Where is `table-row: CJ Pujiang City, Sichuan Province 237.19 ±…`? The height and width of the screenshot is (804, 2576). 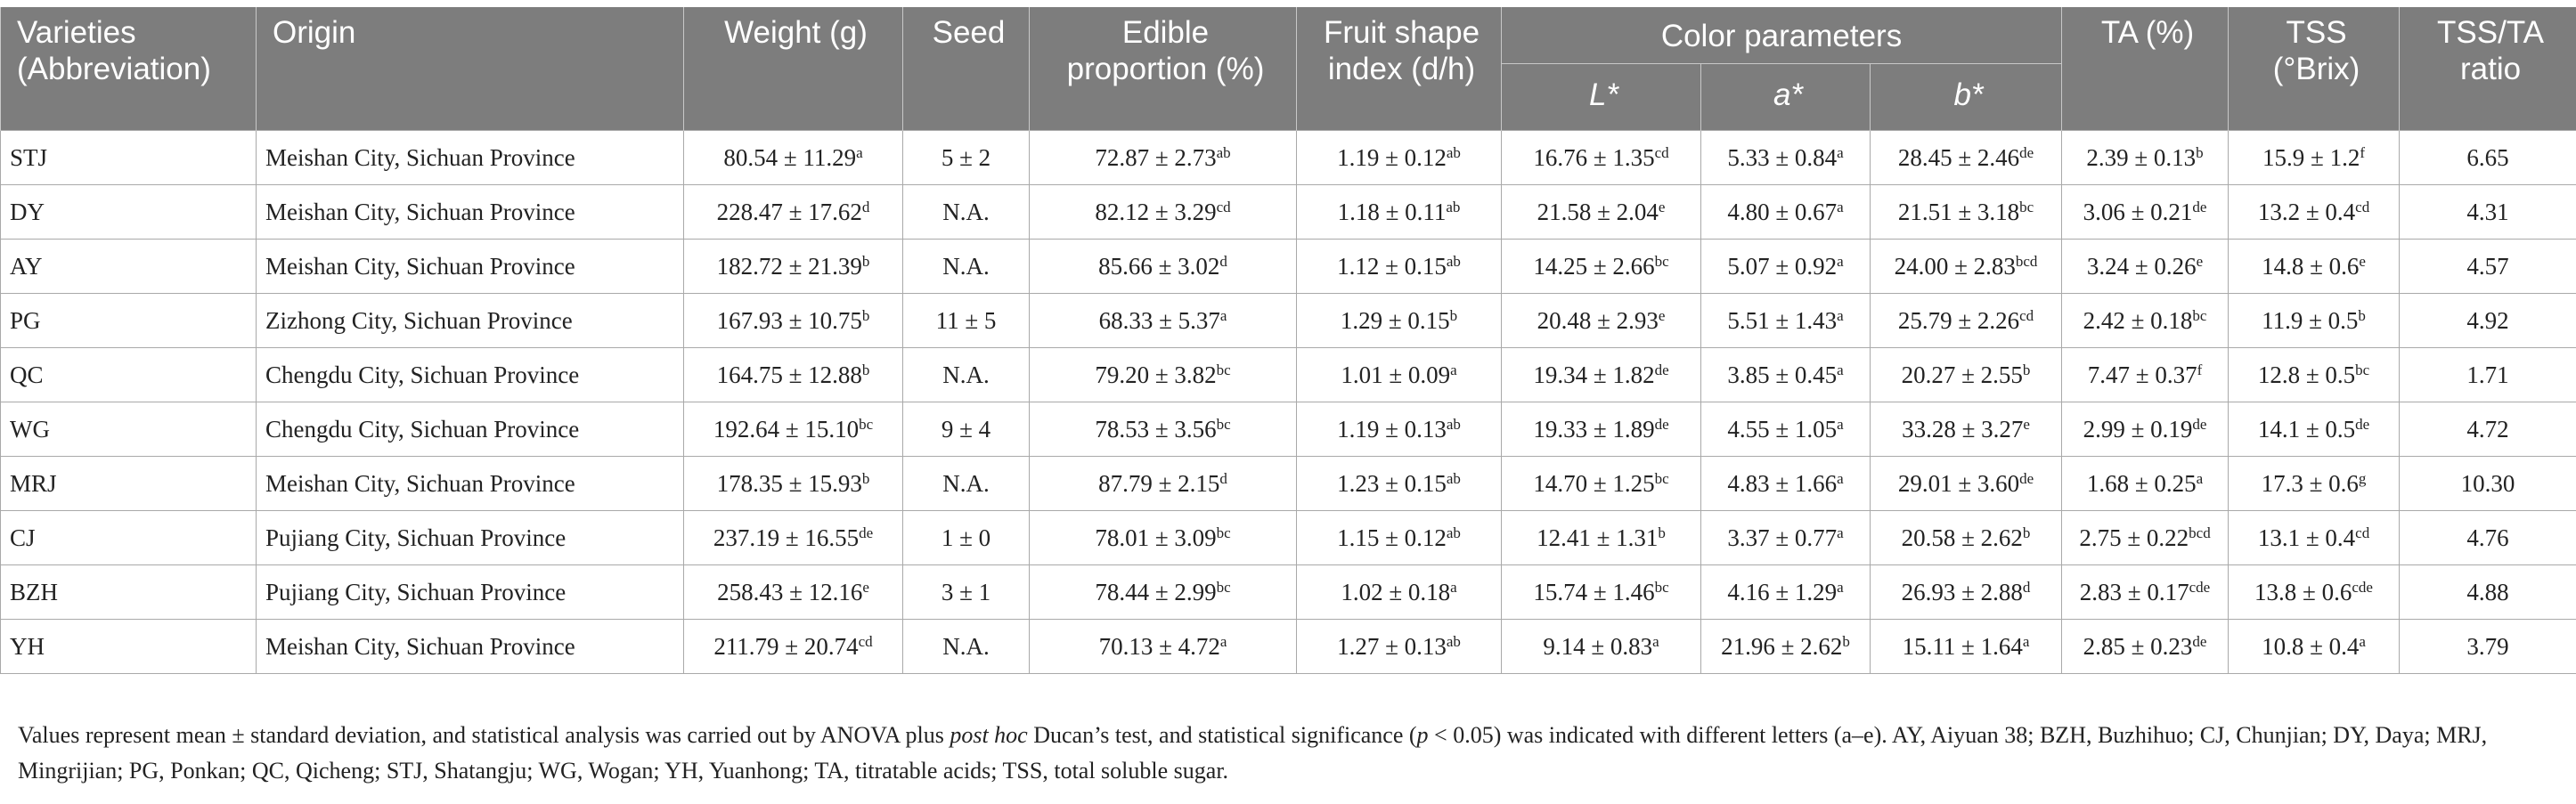 table-row: CJ Pujiang City, Sichuan Province 237.19 ±… is located at coordinates (1288, 537).